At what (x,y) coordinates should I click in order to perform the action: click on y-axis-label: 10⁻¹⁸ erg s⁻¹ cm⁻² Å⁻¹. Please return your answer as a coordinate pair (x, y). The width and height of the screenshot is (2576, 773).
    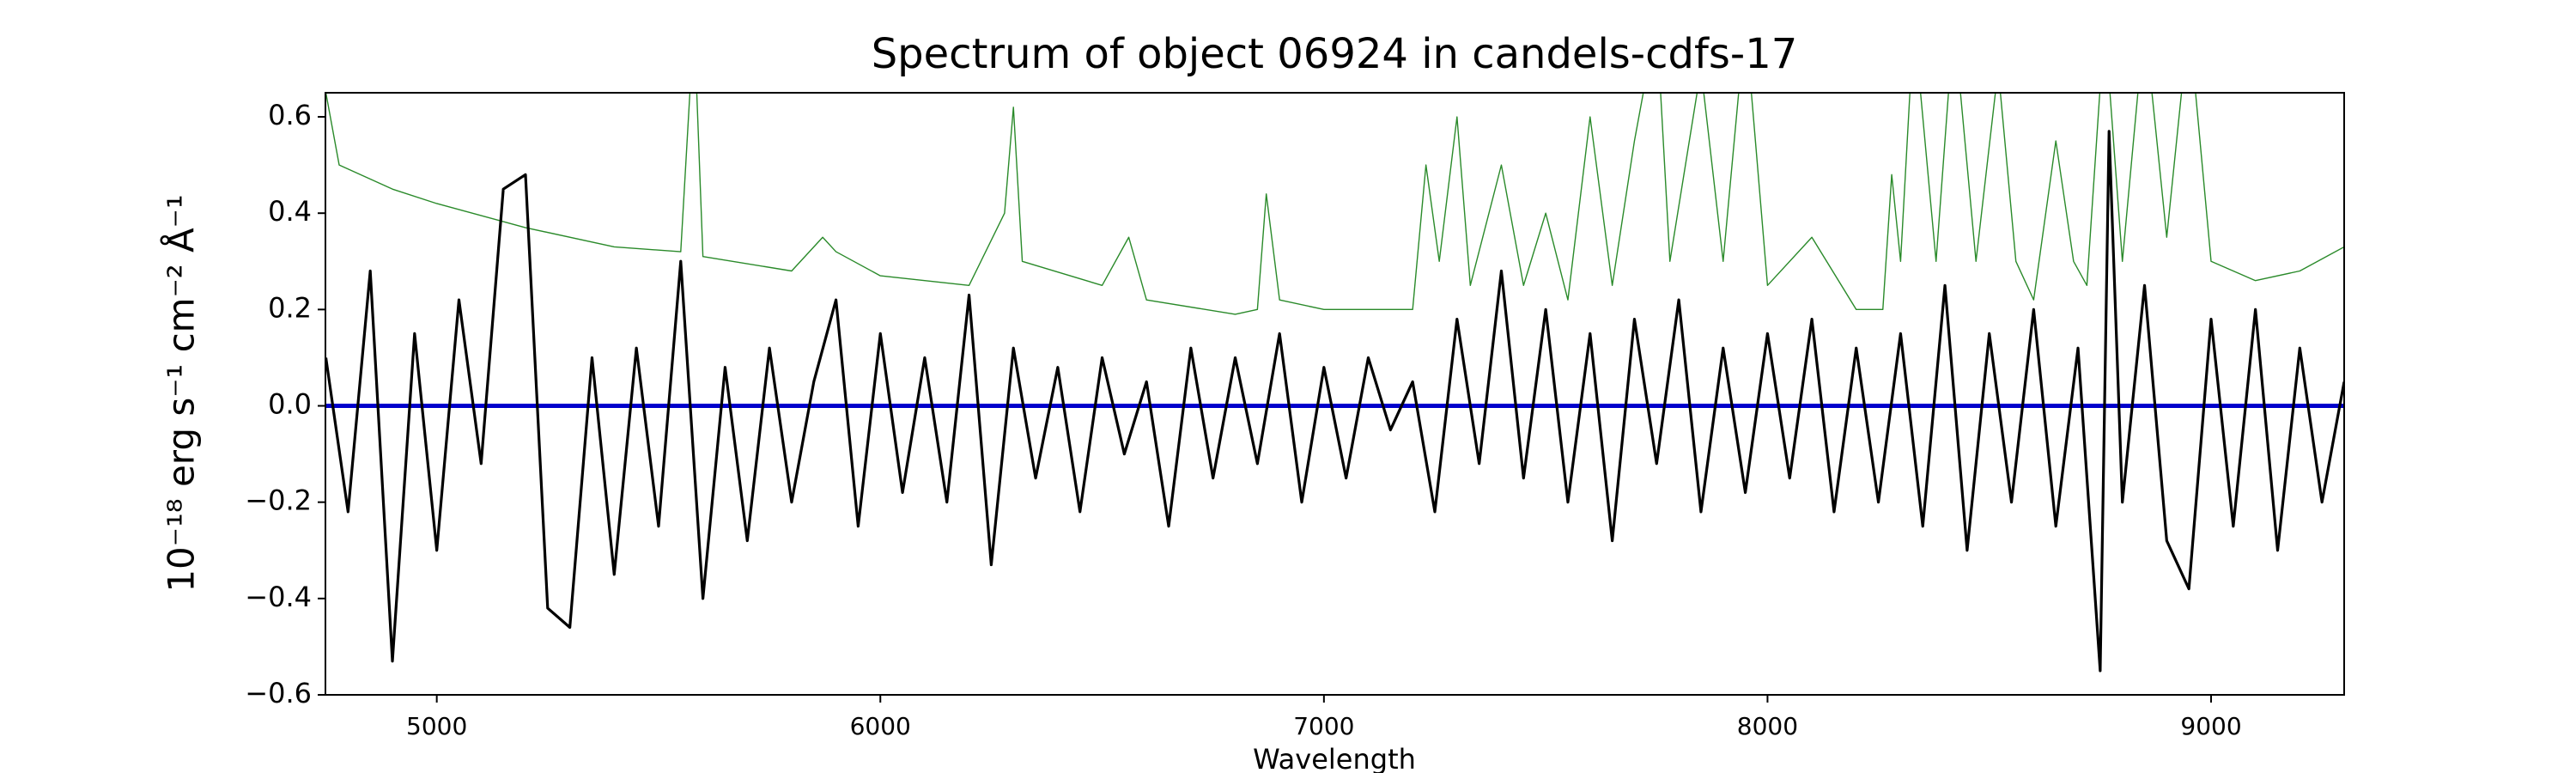
    Looking at the image, I should click on (181, 393).